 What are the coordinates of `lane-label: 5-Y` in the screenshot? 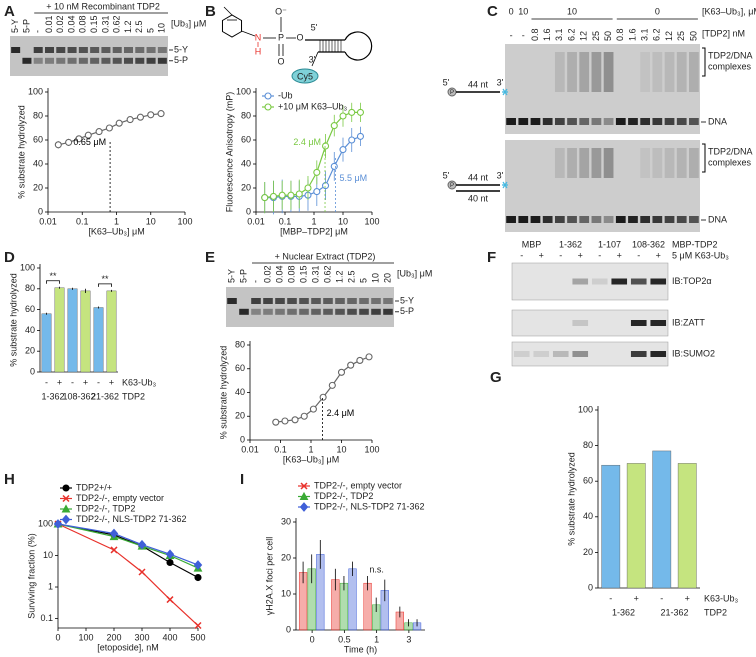 It's located at (15, 26).